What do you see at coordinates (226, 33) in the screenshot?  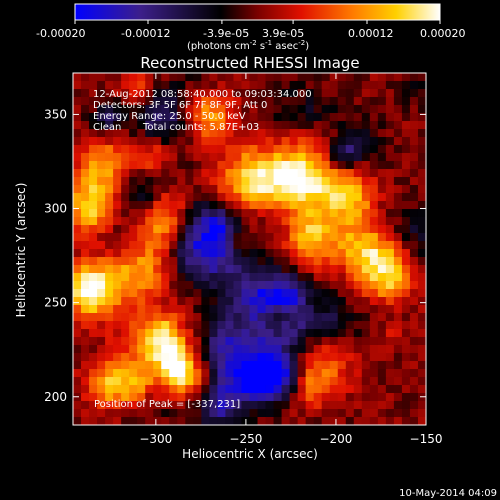 I see `colorbar-tick-label: -3.9e-05` at bounding box center [226, 33].